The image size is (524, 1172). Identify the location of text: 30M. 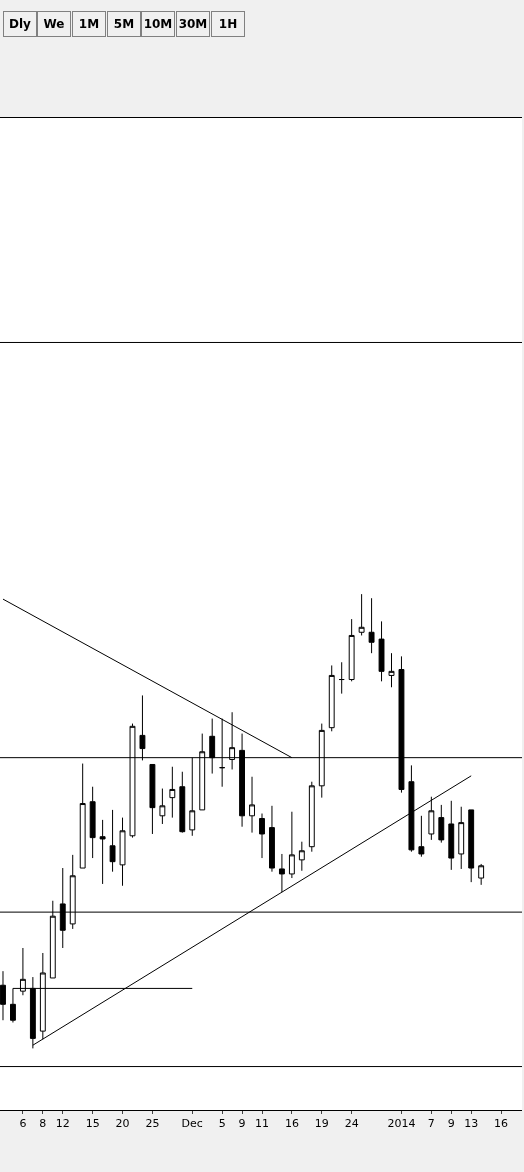
(193, 24).